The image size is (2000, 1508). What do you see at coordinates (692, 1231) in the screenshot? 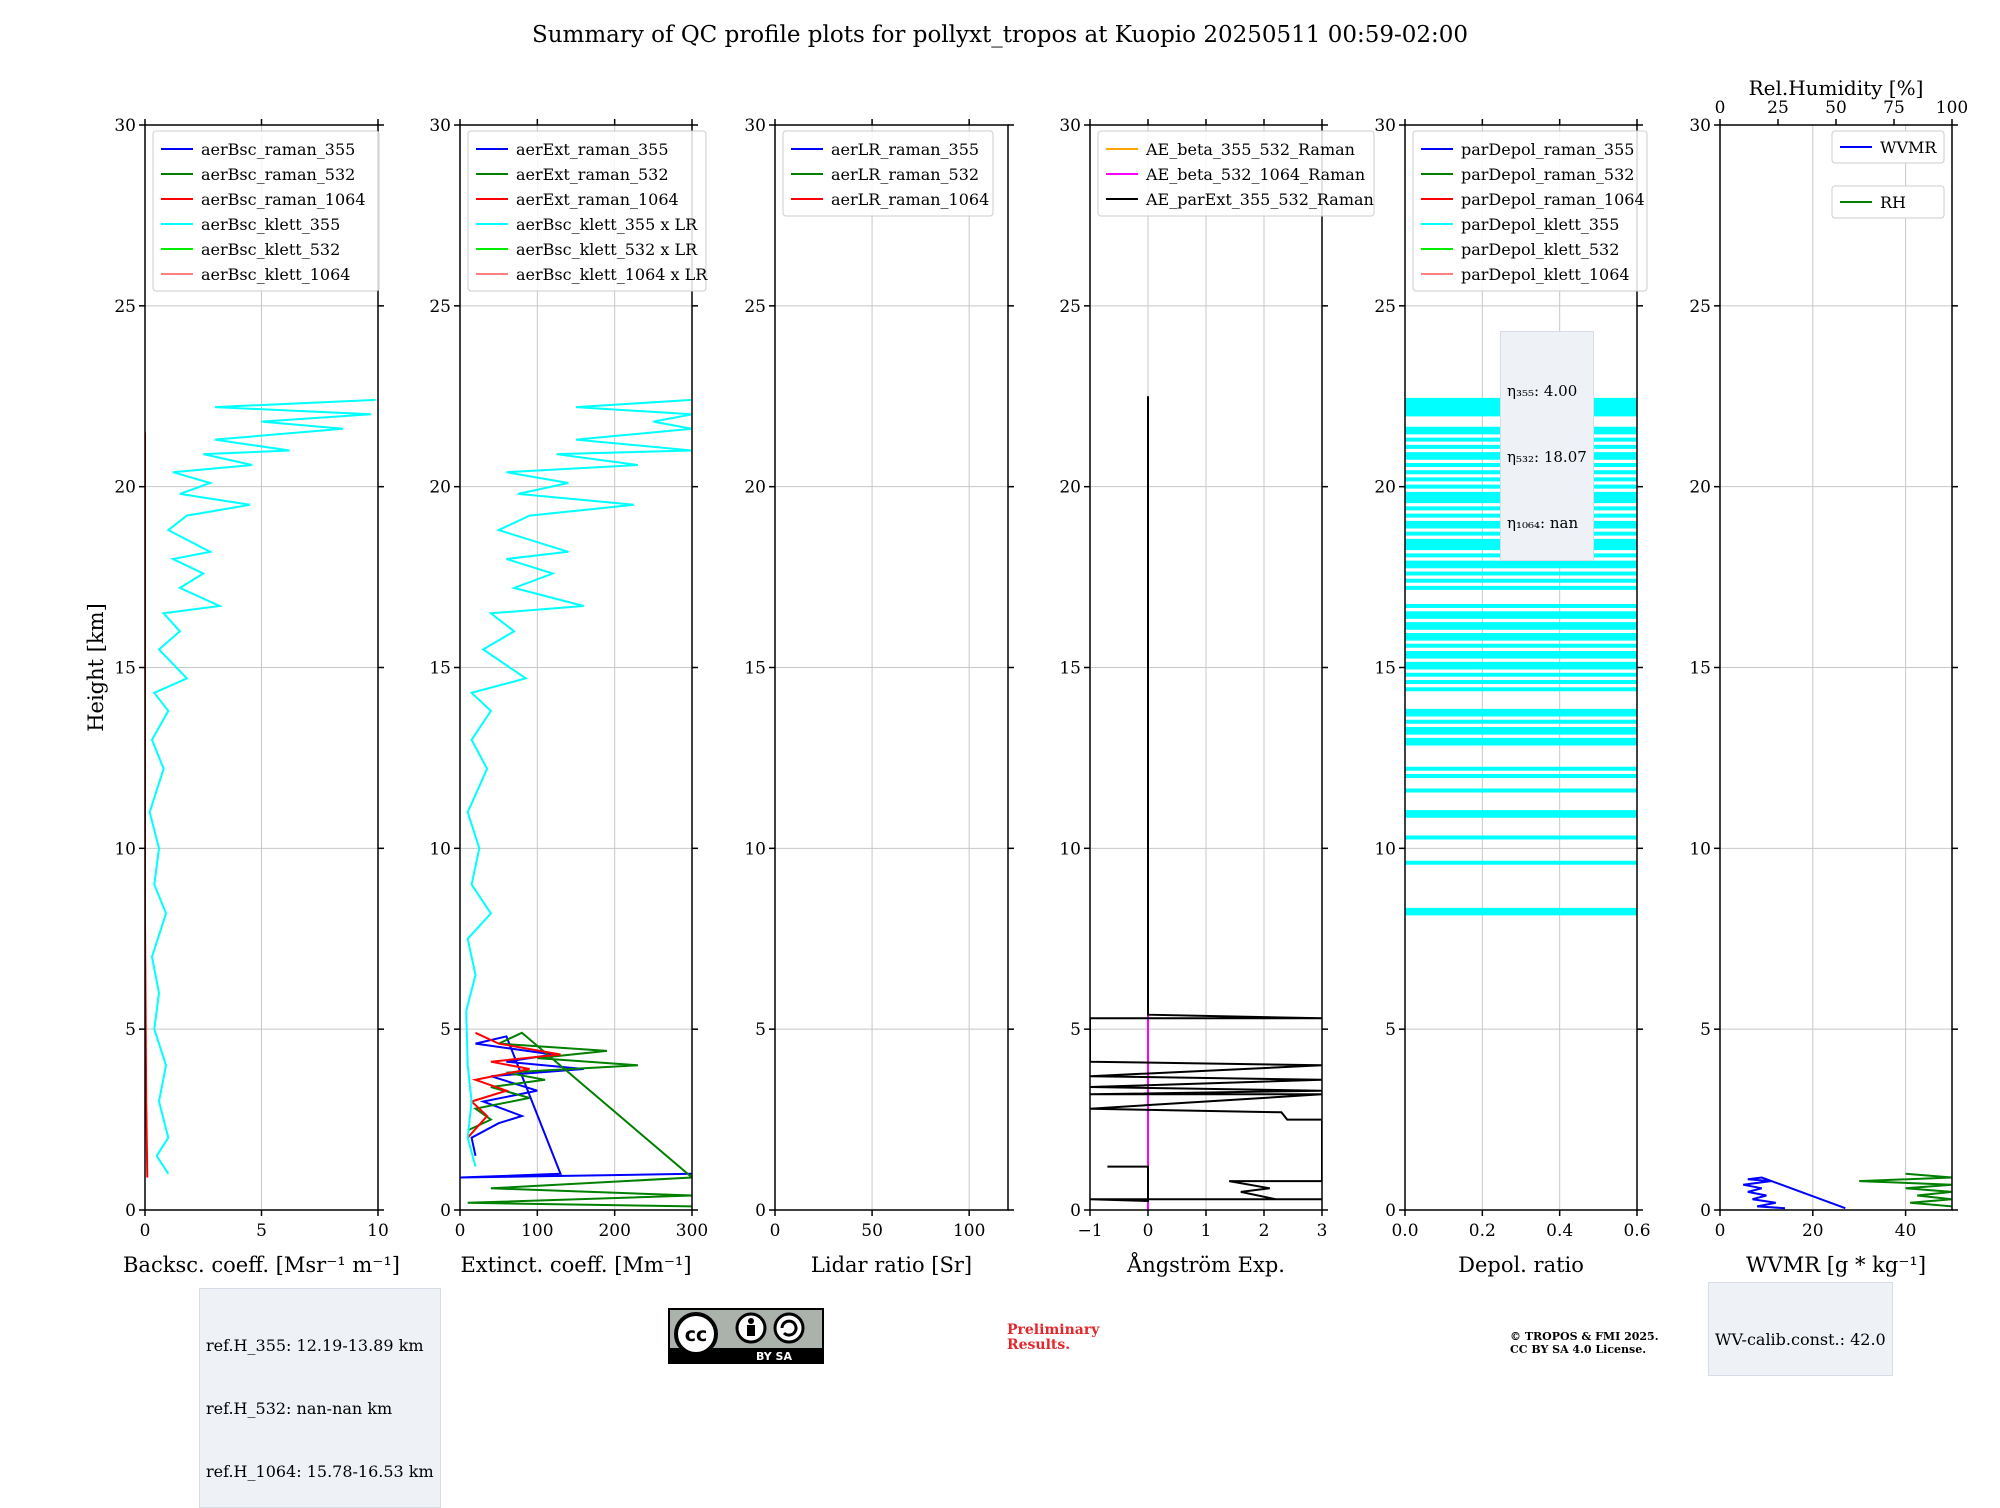
I see `x-tick-label: 300` at bounding box center [692, 1231].